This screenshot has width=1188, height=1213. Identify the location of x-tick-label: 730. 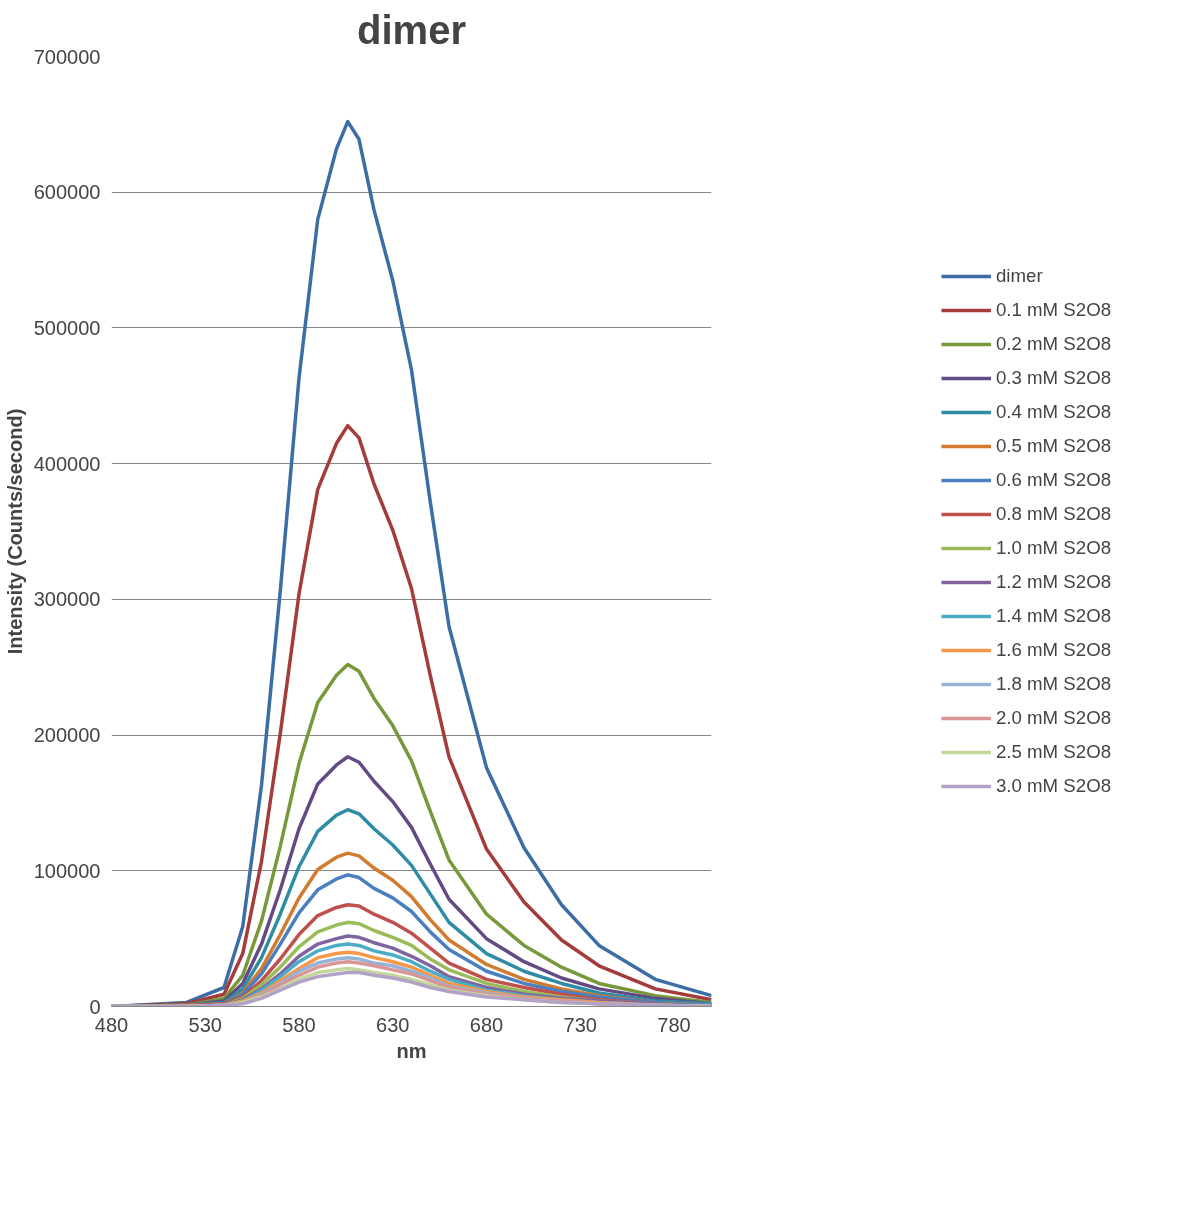
(580, 1024).